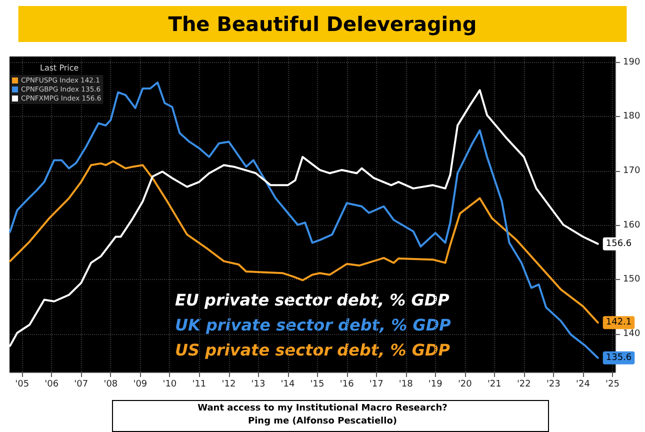 The width and height of the screenshot is (645, 432). Describe the element at coordinates (583, 385) in the screenshot. I see `x-tick-label: '24` at that location.